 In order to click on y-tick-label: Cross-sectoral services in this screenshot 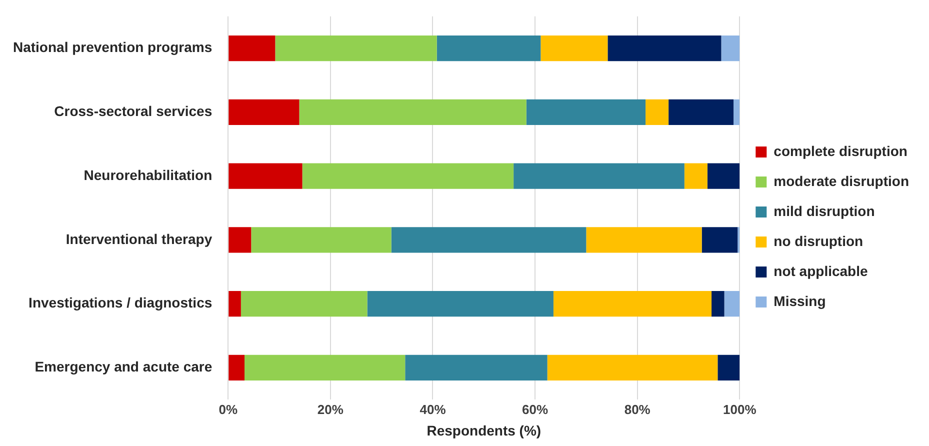, I will do `click(133, 111)`.